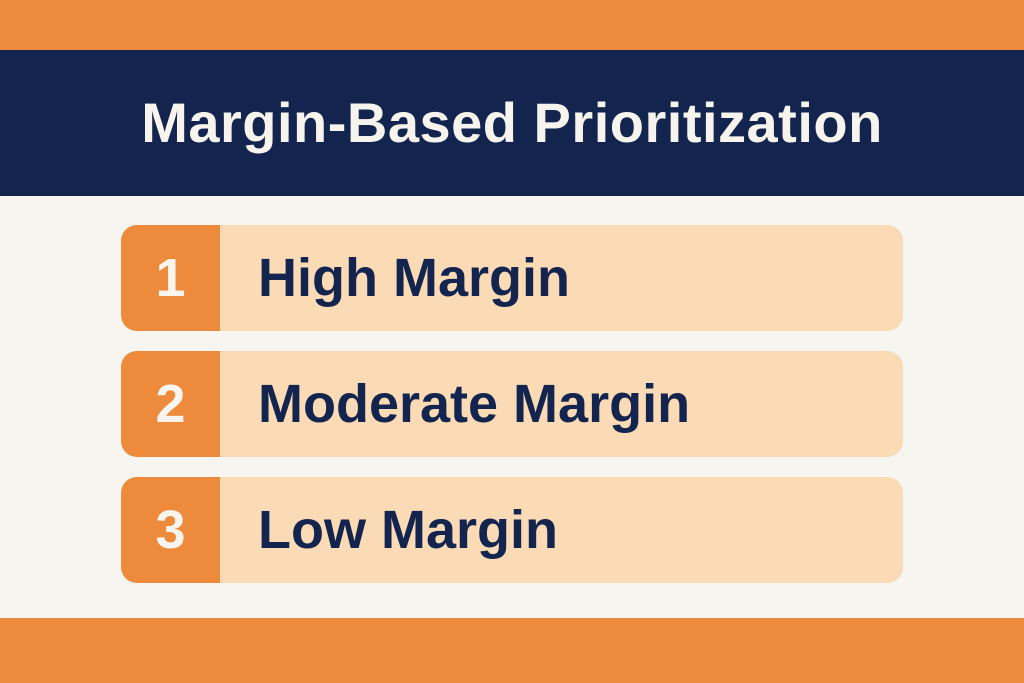  What do you see at coordinates (512, 650) in the screenshot?
I see `bottom-accent-bar` at bounding box center [512, 650].